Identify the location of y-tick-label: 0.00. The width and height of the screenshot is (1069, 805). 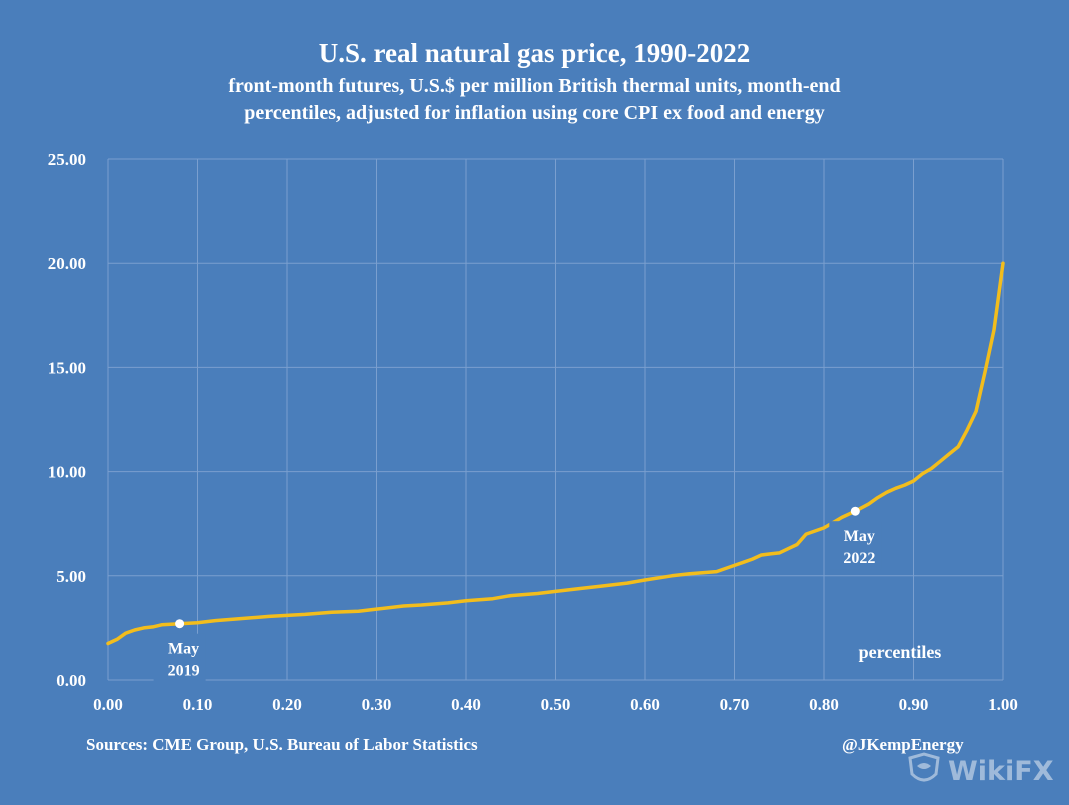
(71, 680).